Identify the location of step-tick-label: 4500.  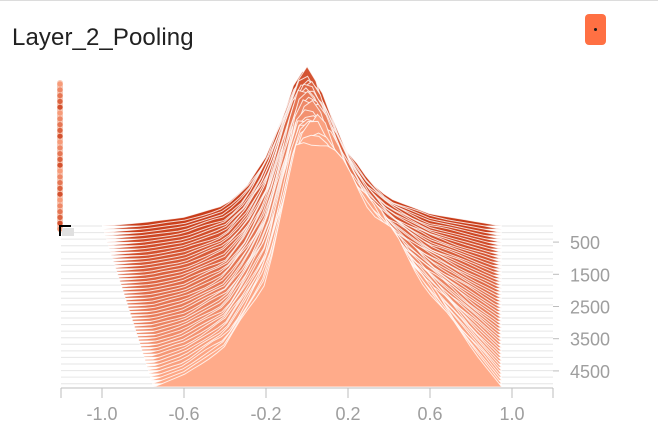
(590, 372).